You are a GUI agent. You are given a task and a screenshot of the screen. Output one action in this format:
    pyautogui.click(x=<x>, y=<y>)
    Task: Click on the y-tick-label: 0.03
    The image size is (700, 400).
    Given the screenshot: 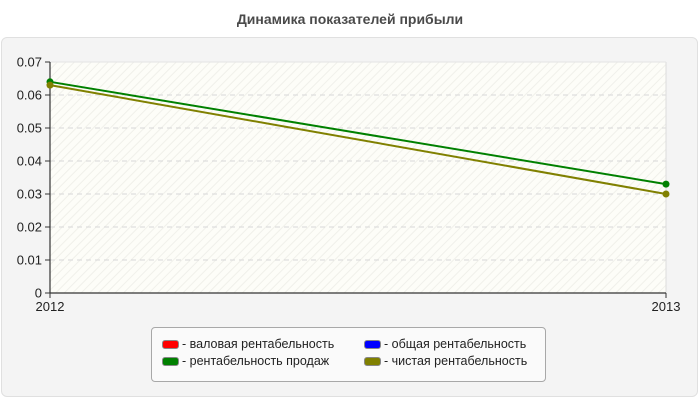 What is the action you would take?
    pyautogui.click(x=29, y=194)
    